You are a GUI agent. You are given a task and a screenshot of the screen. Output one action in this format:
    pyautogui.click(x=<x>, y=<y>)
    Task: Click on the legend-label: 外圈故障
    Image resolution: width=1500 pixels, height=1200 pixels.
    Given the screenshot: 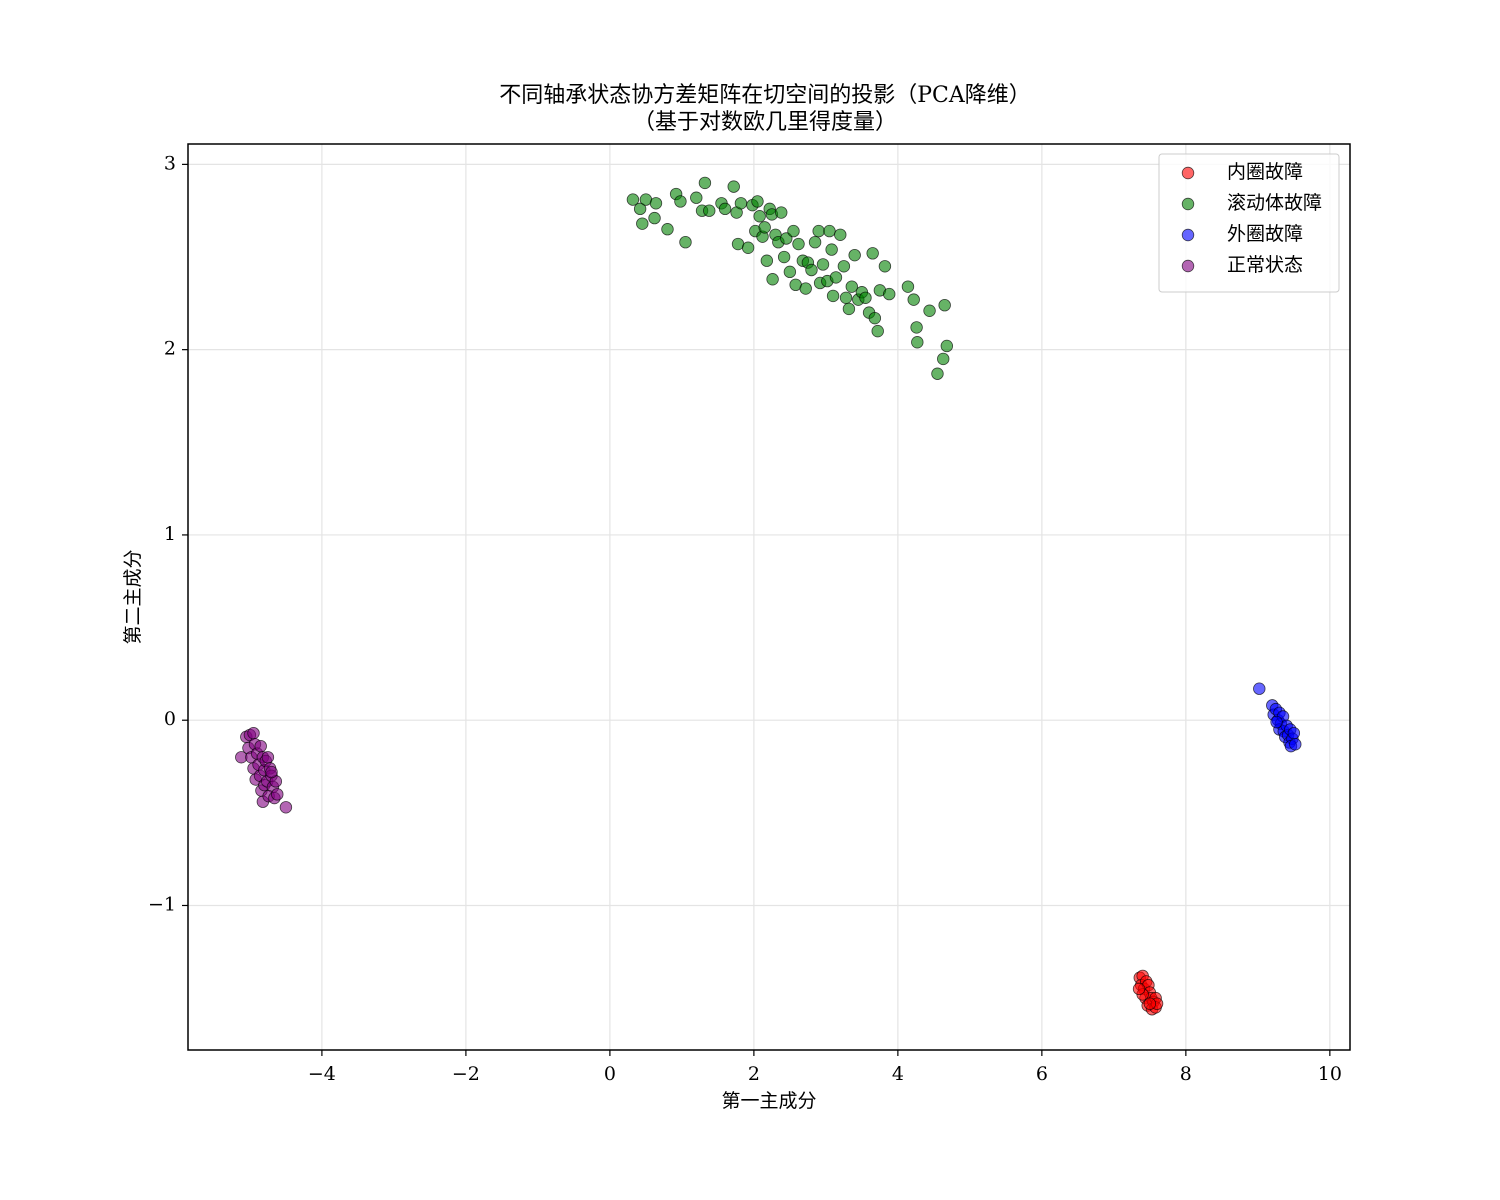 What is the action you would take?
    pyautogui.click(x=1265, y=234)
    